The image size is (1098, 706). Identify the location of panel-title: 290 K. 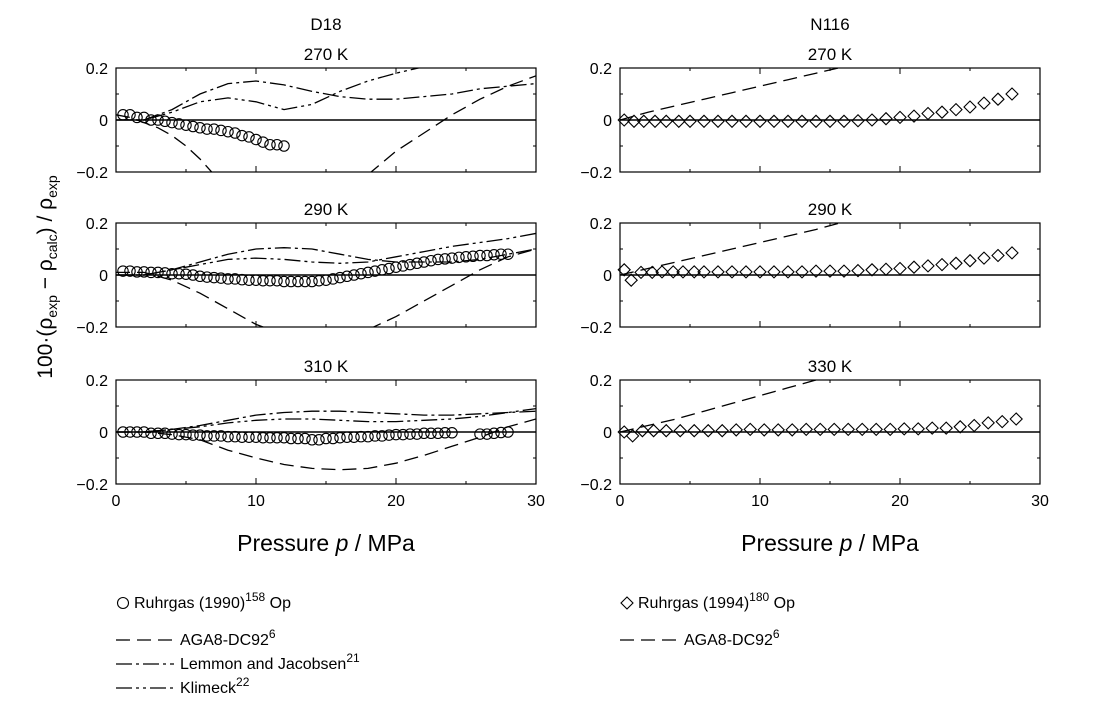
(830, 209).